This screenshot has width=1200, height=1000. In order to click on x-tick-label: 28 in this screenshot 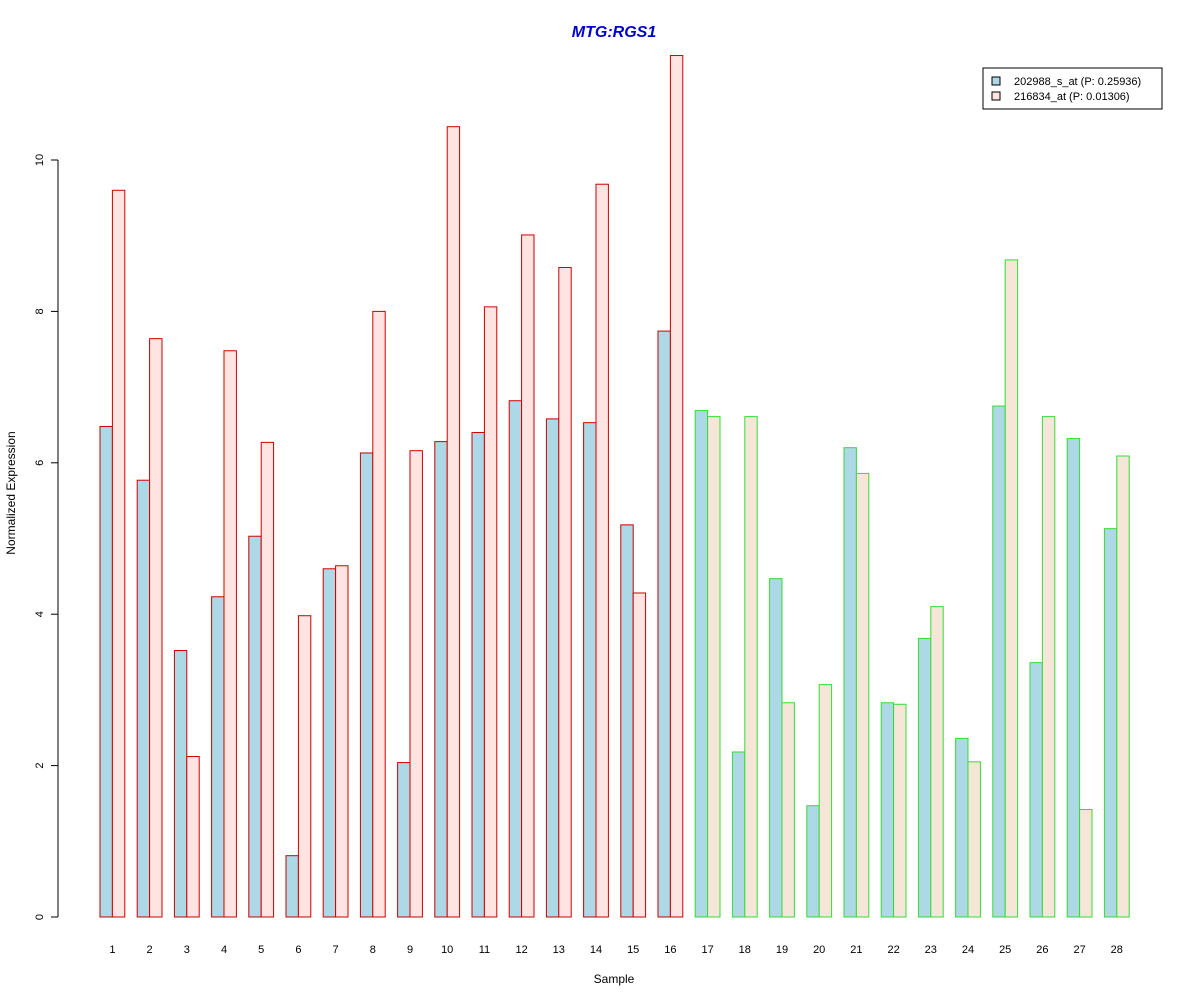, I will do `click(1117, 950)`.